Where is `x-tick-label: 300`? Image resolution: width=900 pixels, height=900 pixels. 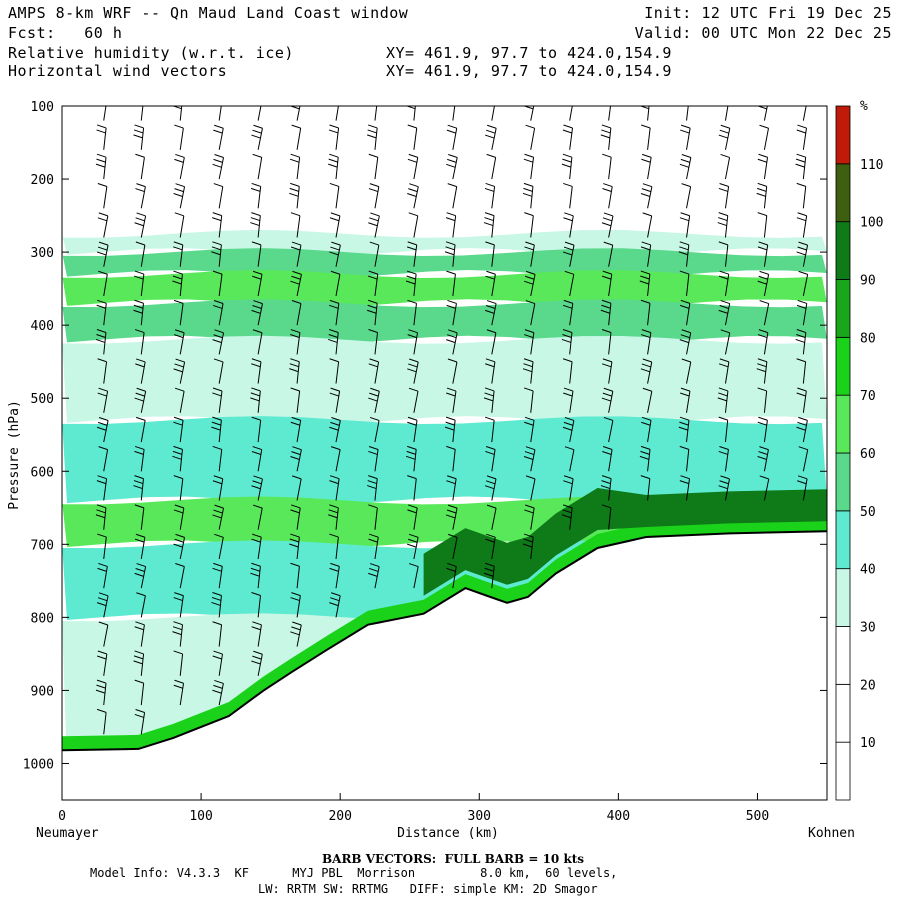 x-tick-label: 300 is located at coordinates (479, 816).